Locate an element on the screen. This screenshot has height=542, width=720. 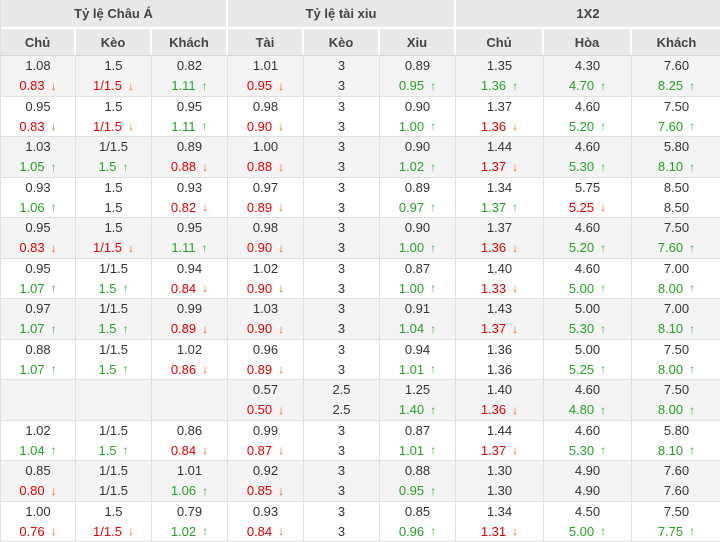
current-odd-value: 5.00 is located at coordinates (581, 531).